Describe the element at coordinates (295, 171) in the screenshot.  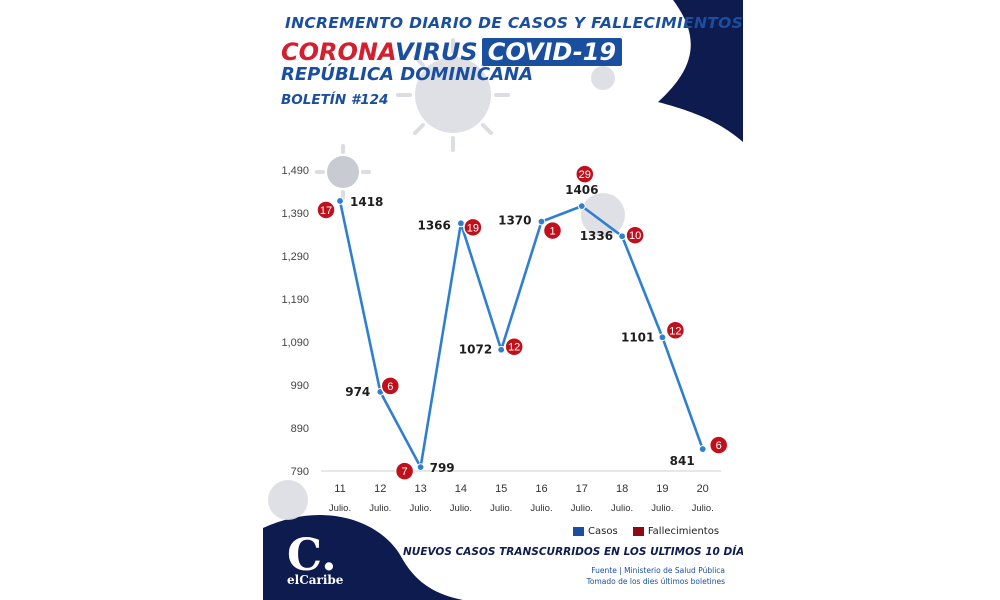
I see `y-tick-label: 1,490` at that location.